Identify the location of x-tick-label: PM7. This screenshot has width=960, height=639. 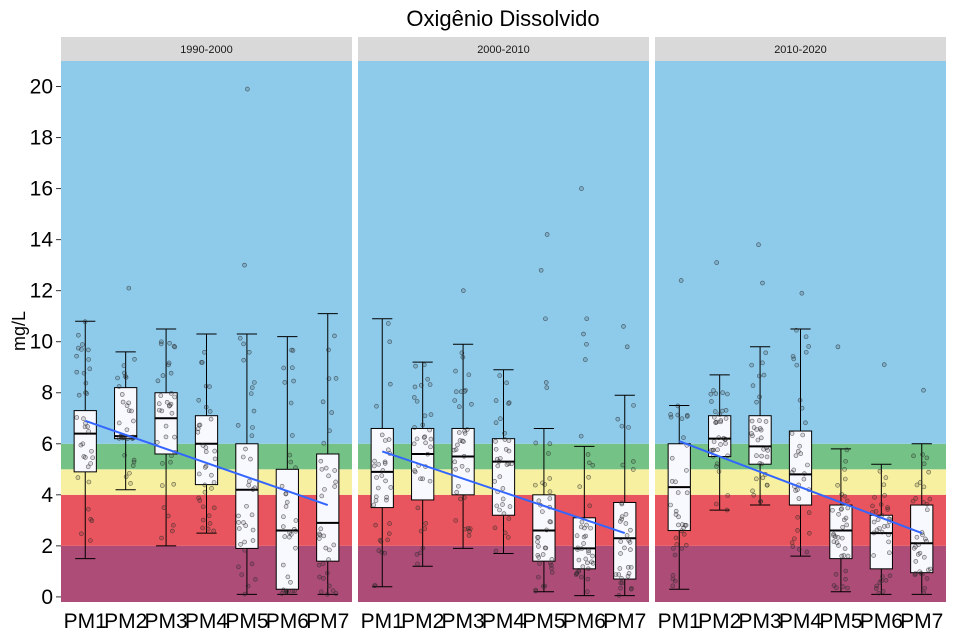
(921, 621).